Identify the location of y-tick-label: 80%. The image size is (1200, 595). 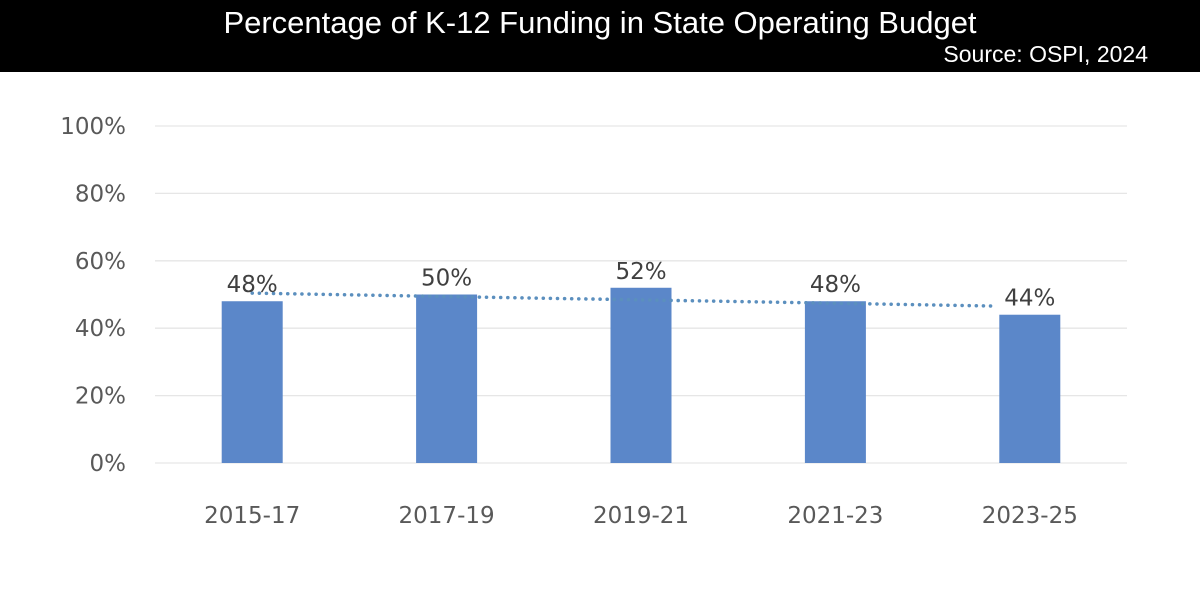
(100, 194).